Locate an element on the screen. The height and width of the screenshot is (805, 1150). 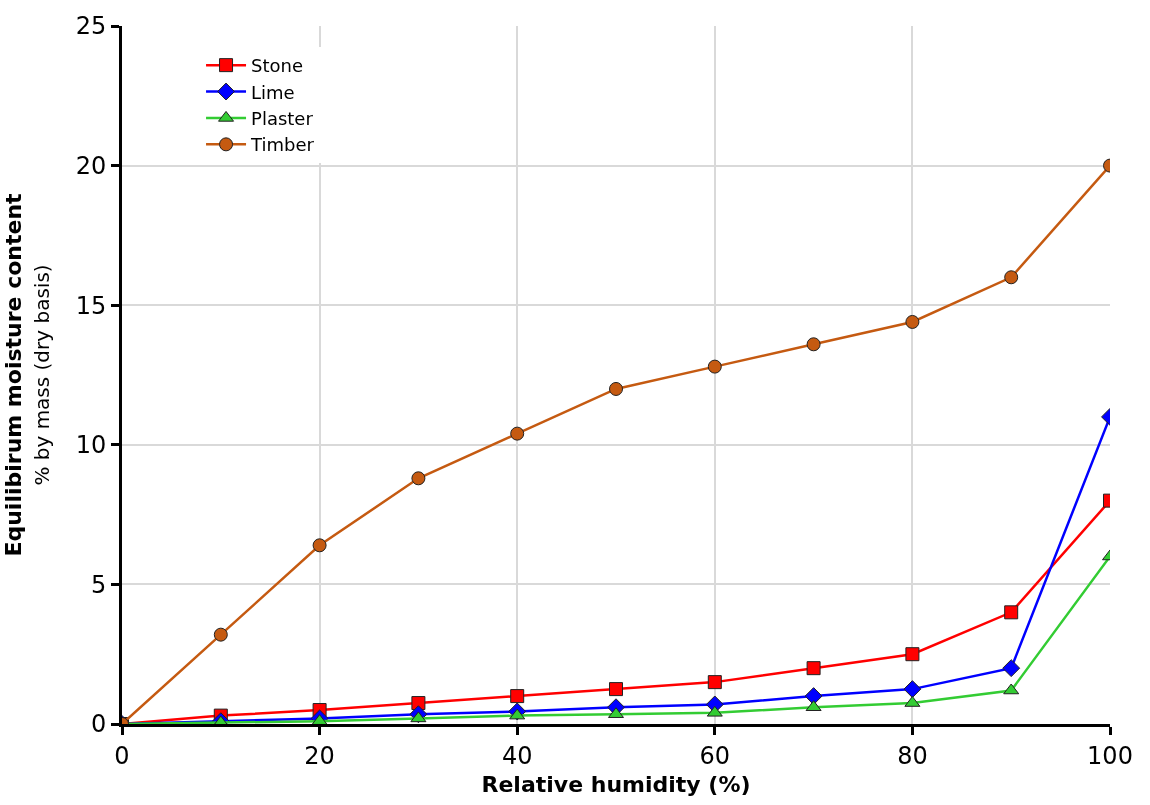
y-axis-title: Equilibirum moisture content % by mass (dry basis) is located at coordinates (27, 374).